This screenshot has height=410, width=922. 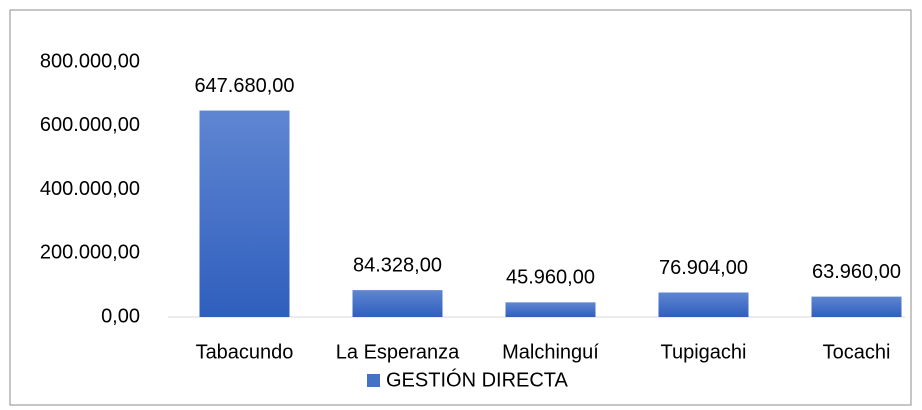 I want to click on y-tick-label: 400.000,00, so click(x=90, y=189).